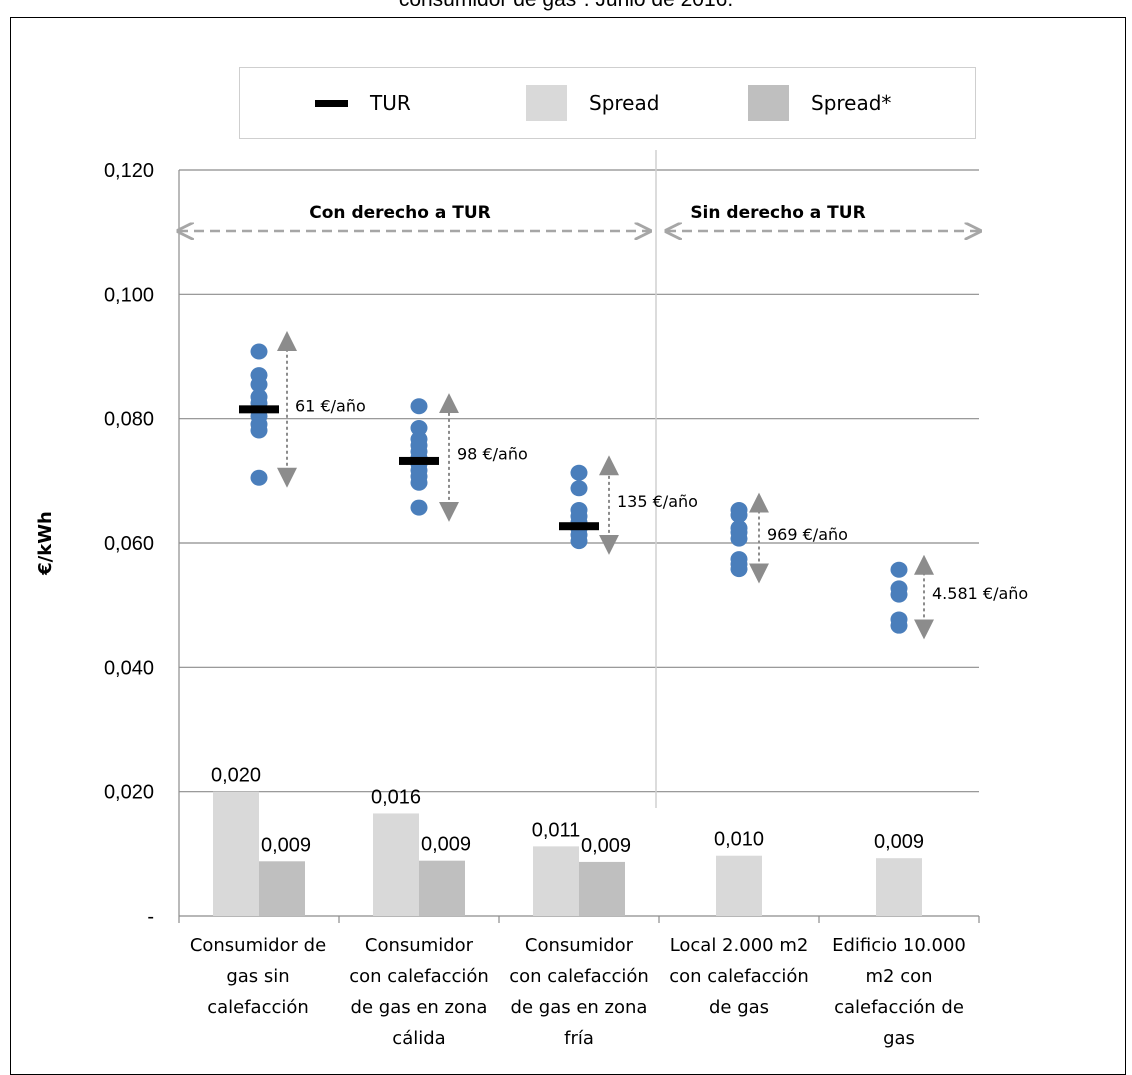 The height and width of the screenshot is (1075, 1132). I want to click on range-label: 98 €/año, so click(492, 454).